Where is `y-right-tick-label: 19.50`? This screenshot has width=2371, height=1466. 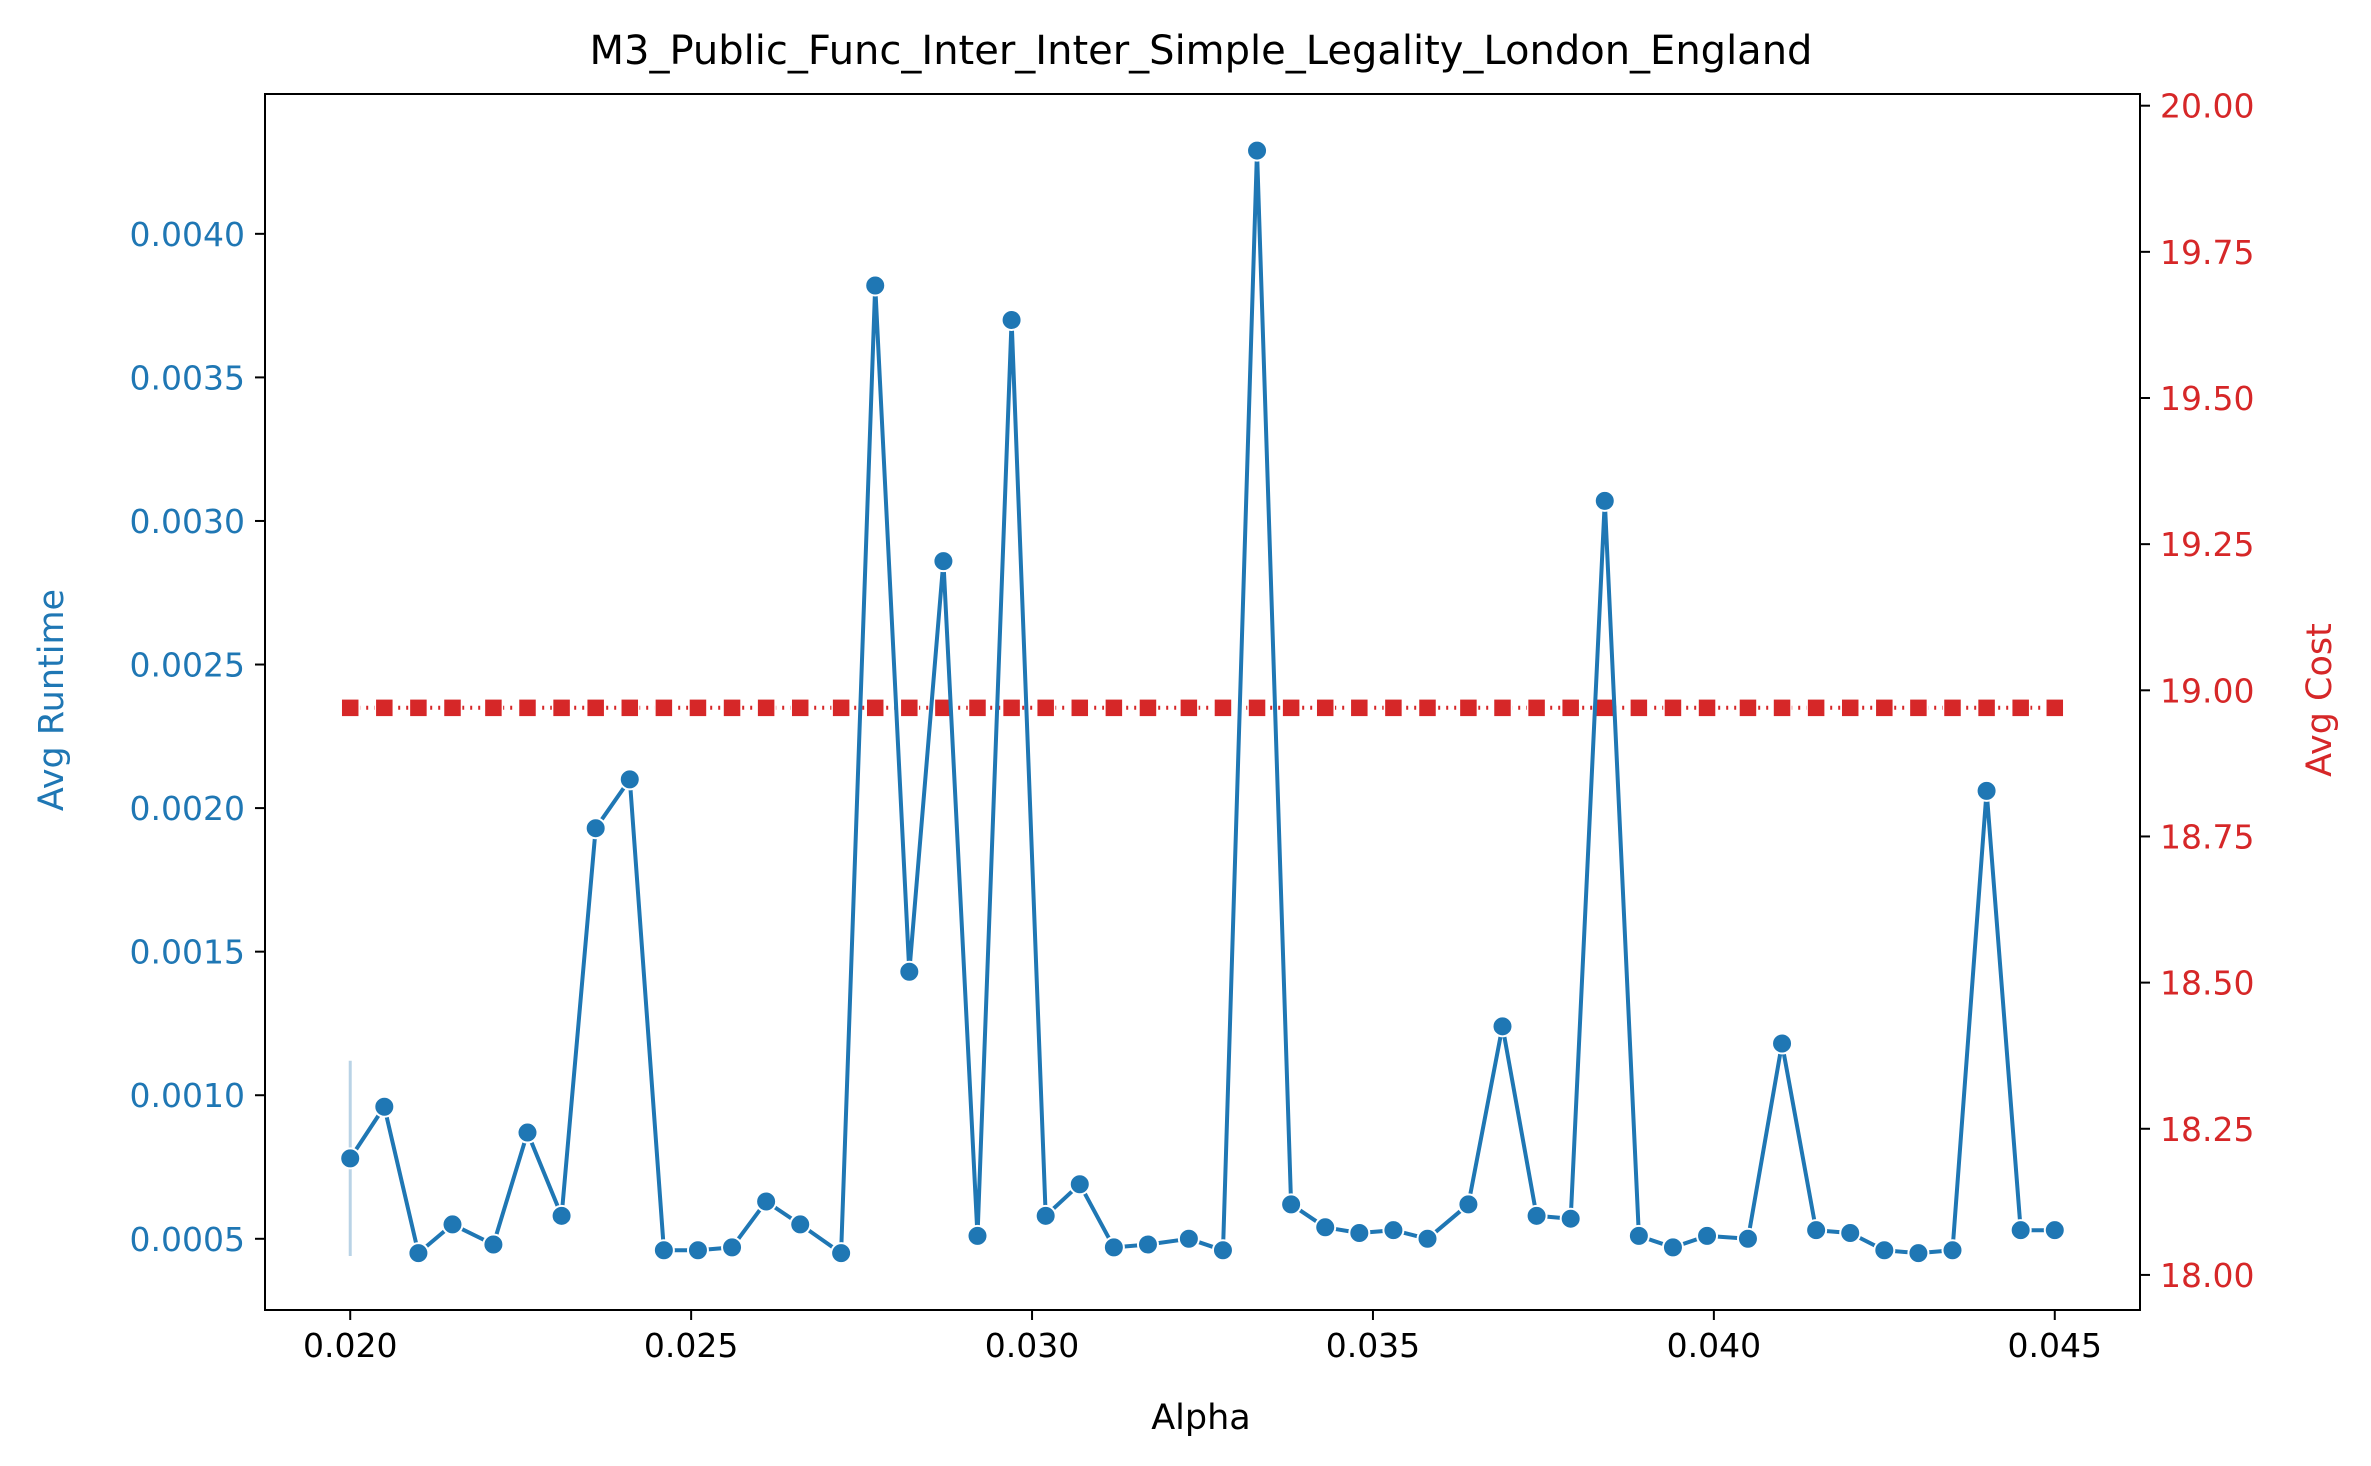
y-right-tick-label: 19.50 is located at coordinates (2207, 398).